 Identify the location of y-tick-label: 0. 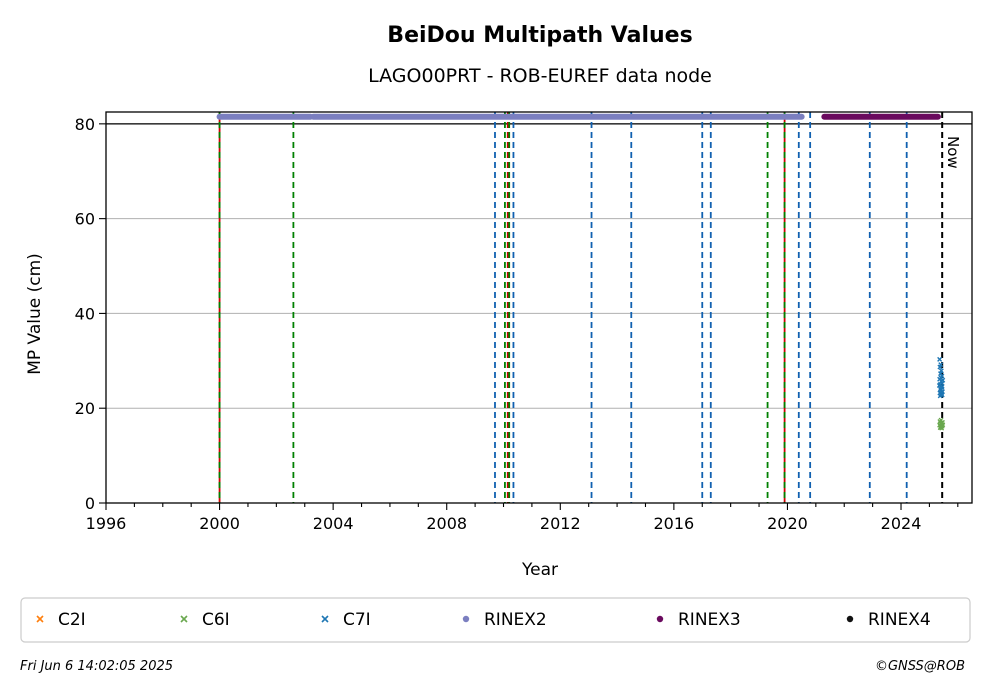
(90, 503).